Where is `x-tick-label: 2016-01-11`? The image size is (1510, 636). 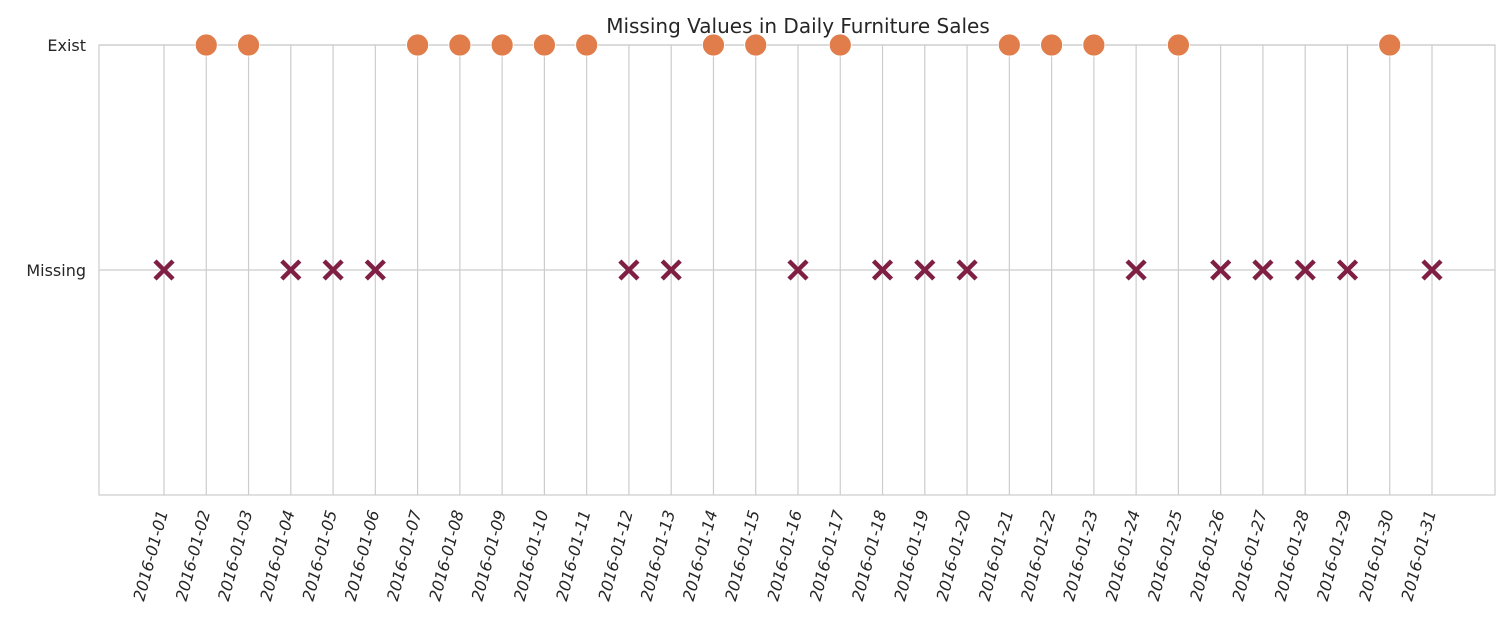
x-tick-label: 2016-01-11 is located at coordinates (573, 555).